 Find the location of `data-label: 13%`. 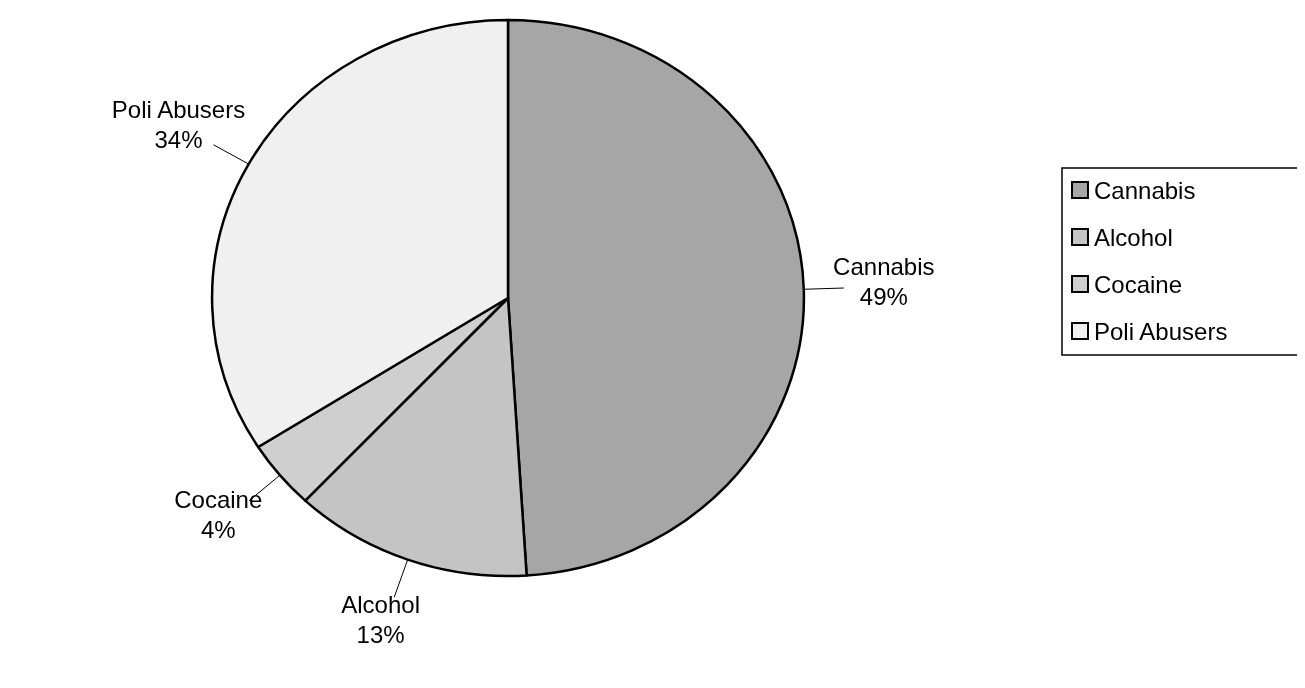

data-label: 13% is located at coordinates (380, 635).